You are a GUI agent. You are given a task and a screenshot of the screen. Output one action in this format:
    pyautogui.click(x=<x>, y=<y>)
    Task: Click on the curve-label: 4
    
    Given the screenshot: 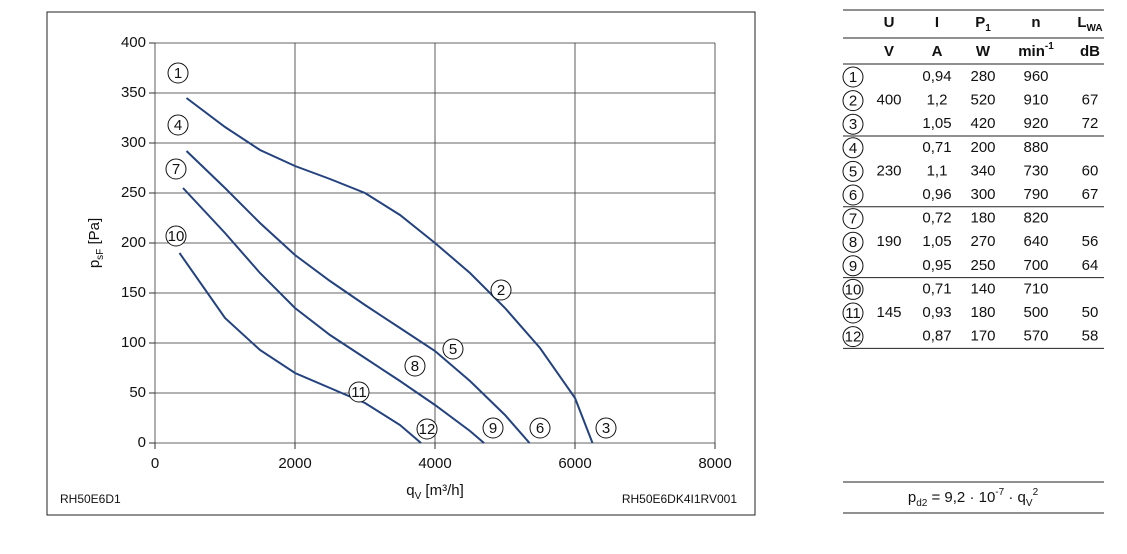 What is the action you would take?
    pyautogui.click(x=178, y=125)
    